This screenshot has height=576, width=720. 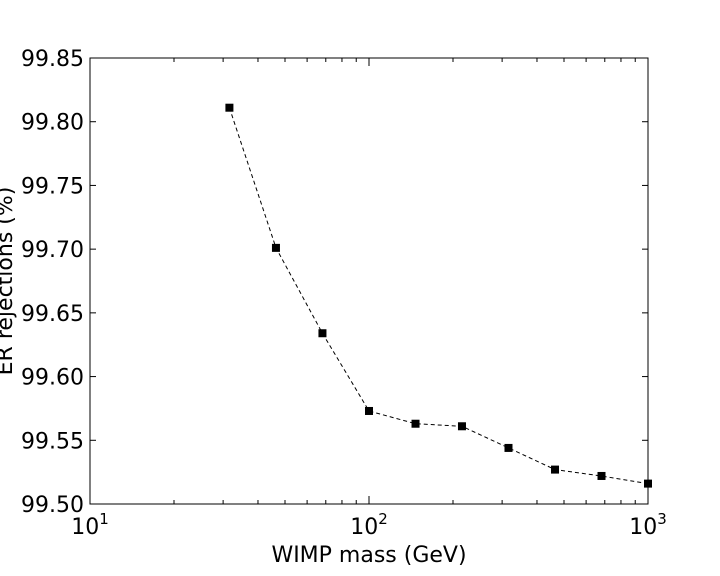 I want to click on y-tick-label: 99.70, so click(x=52, y=250).